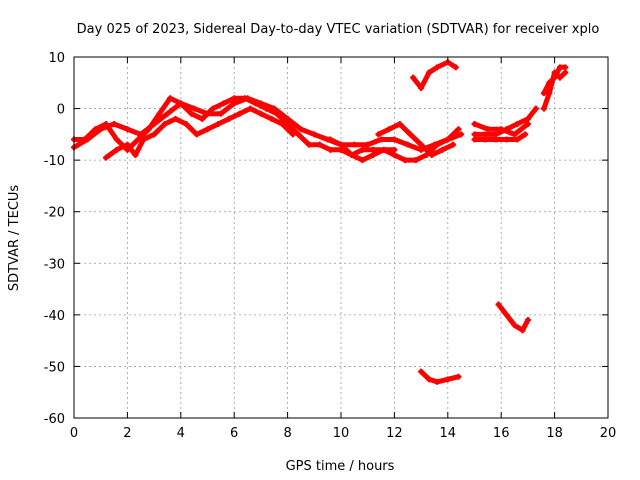  I want to click on y-tick-label: -50, so click(54, 367).